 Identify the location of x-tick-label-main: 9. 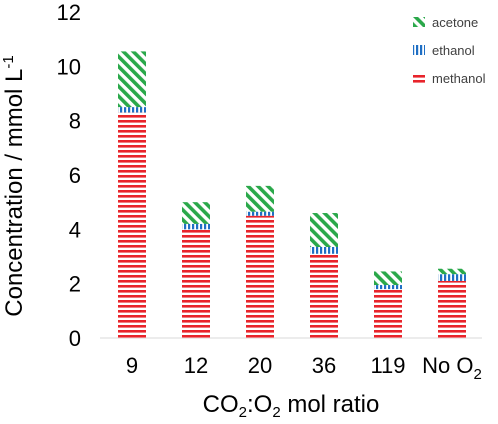
(132, 365).